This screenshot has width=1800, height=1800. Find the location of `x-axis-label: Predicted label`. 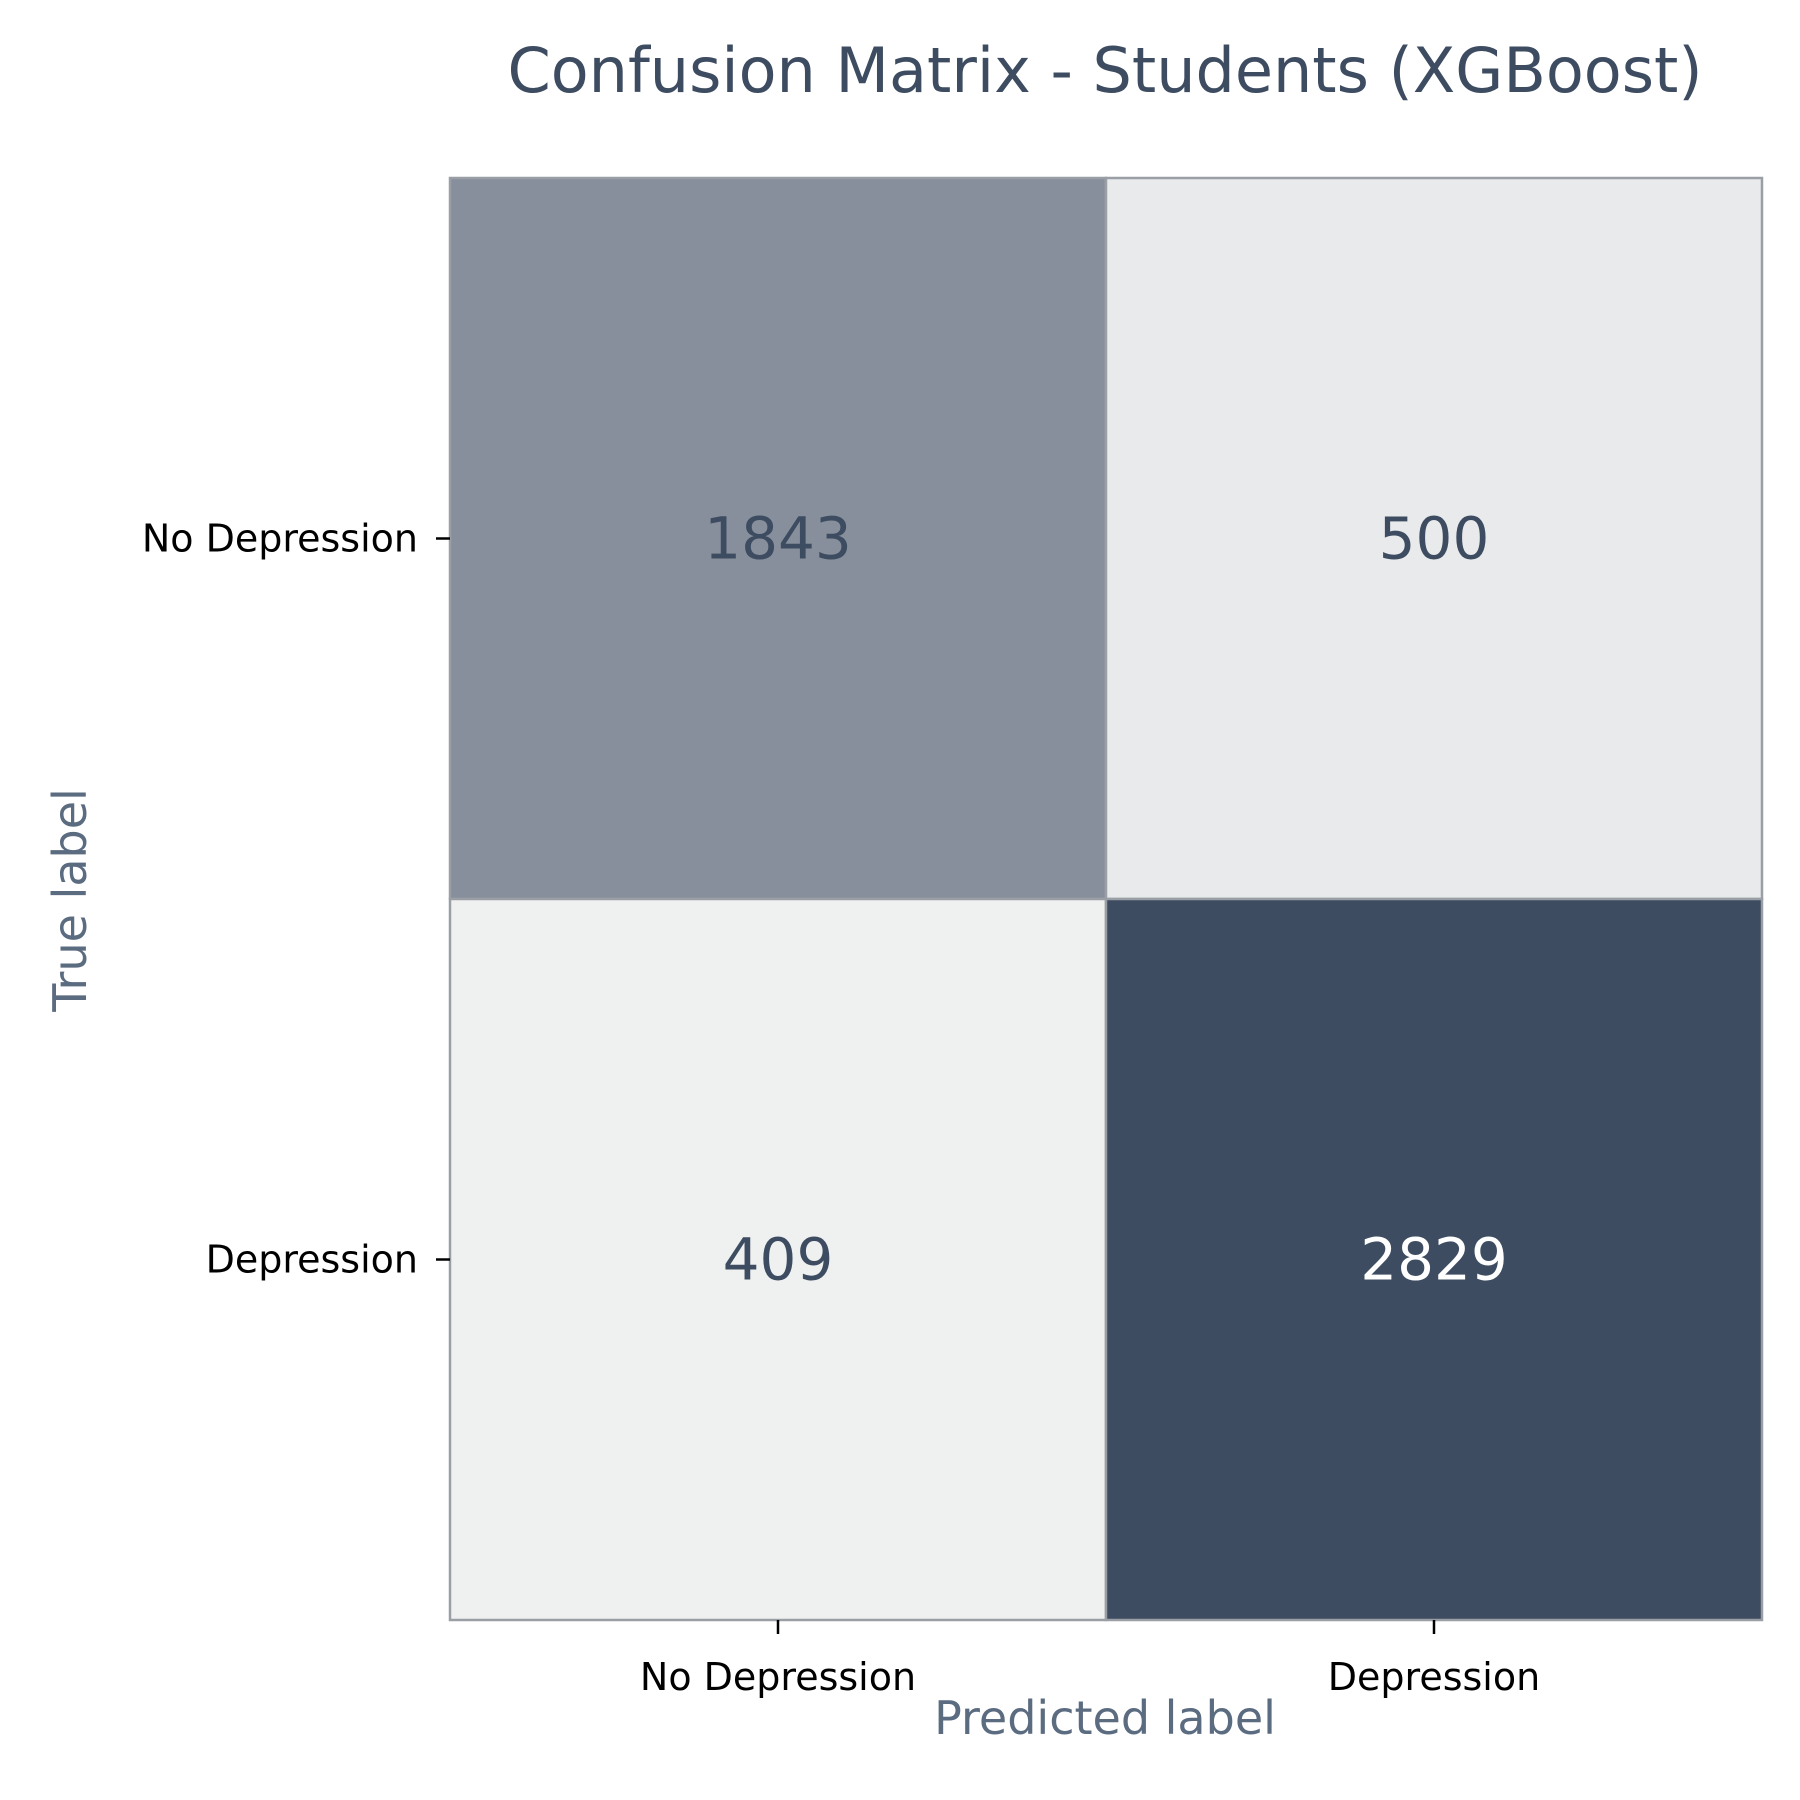

x-axis-label: Predicted label is located at coordinates (1105, 1718).